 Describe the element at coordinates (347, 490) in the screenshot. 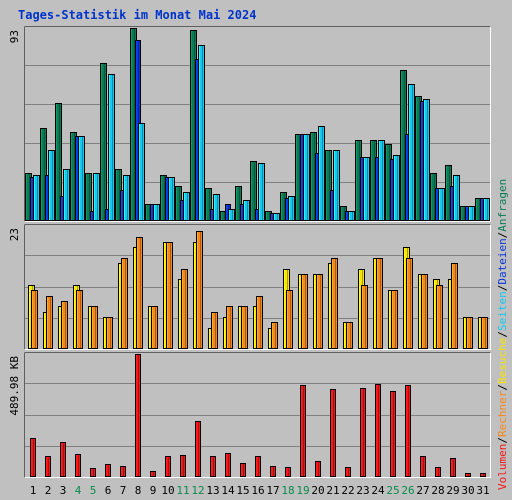

I see `x-tick-label: 22` at that location.